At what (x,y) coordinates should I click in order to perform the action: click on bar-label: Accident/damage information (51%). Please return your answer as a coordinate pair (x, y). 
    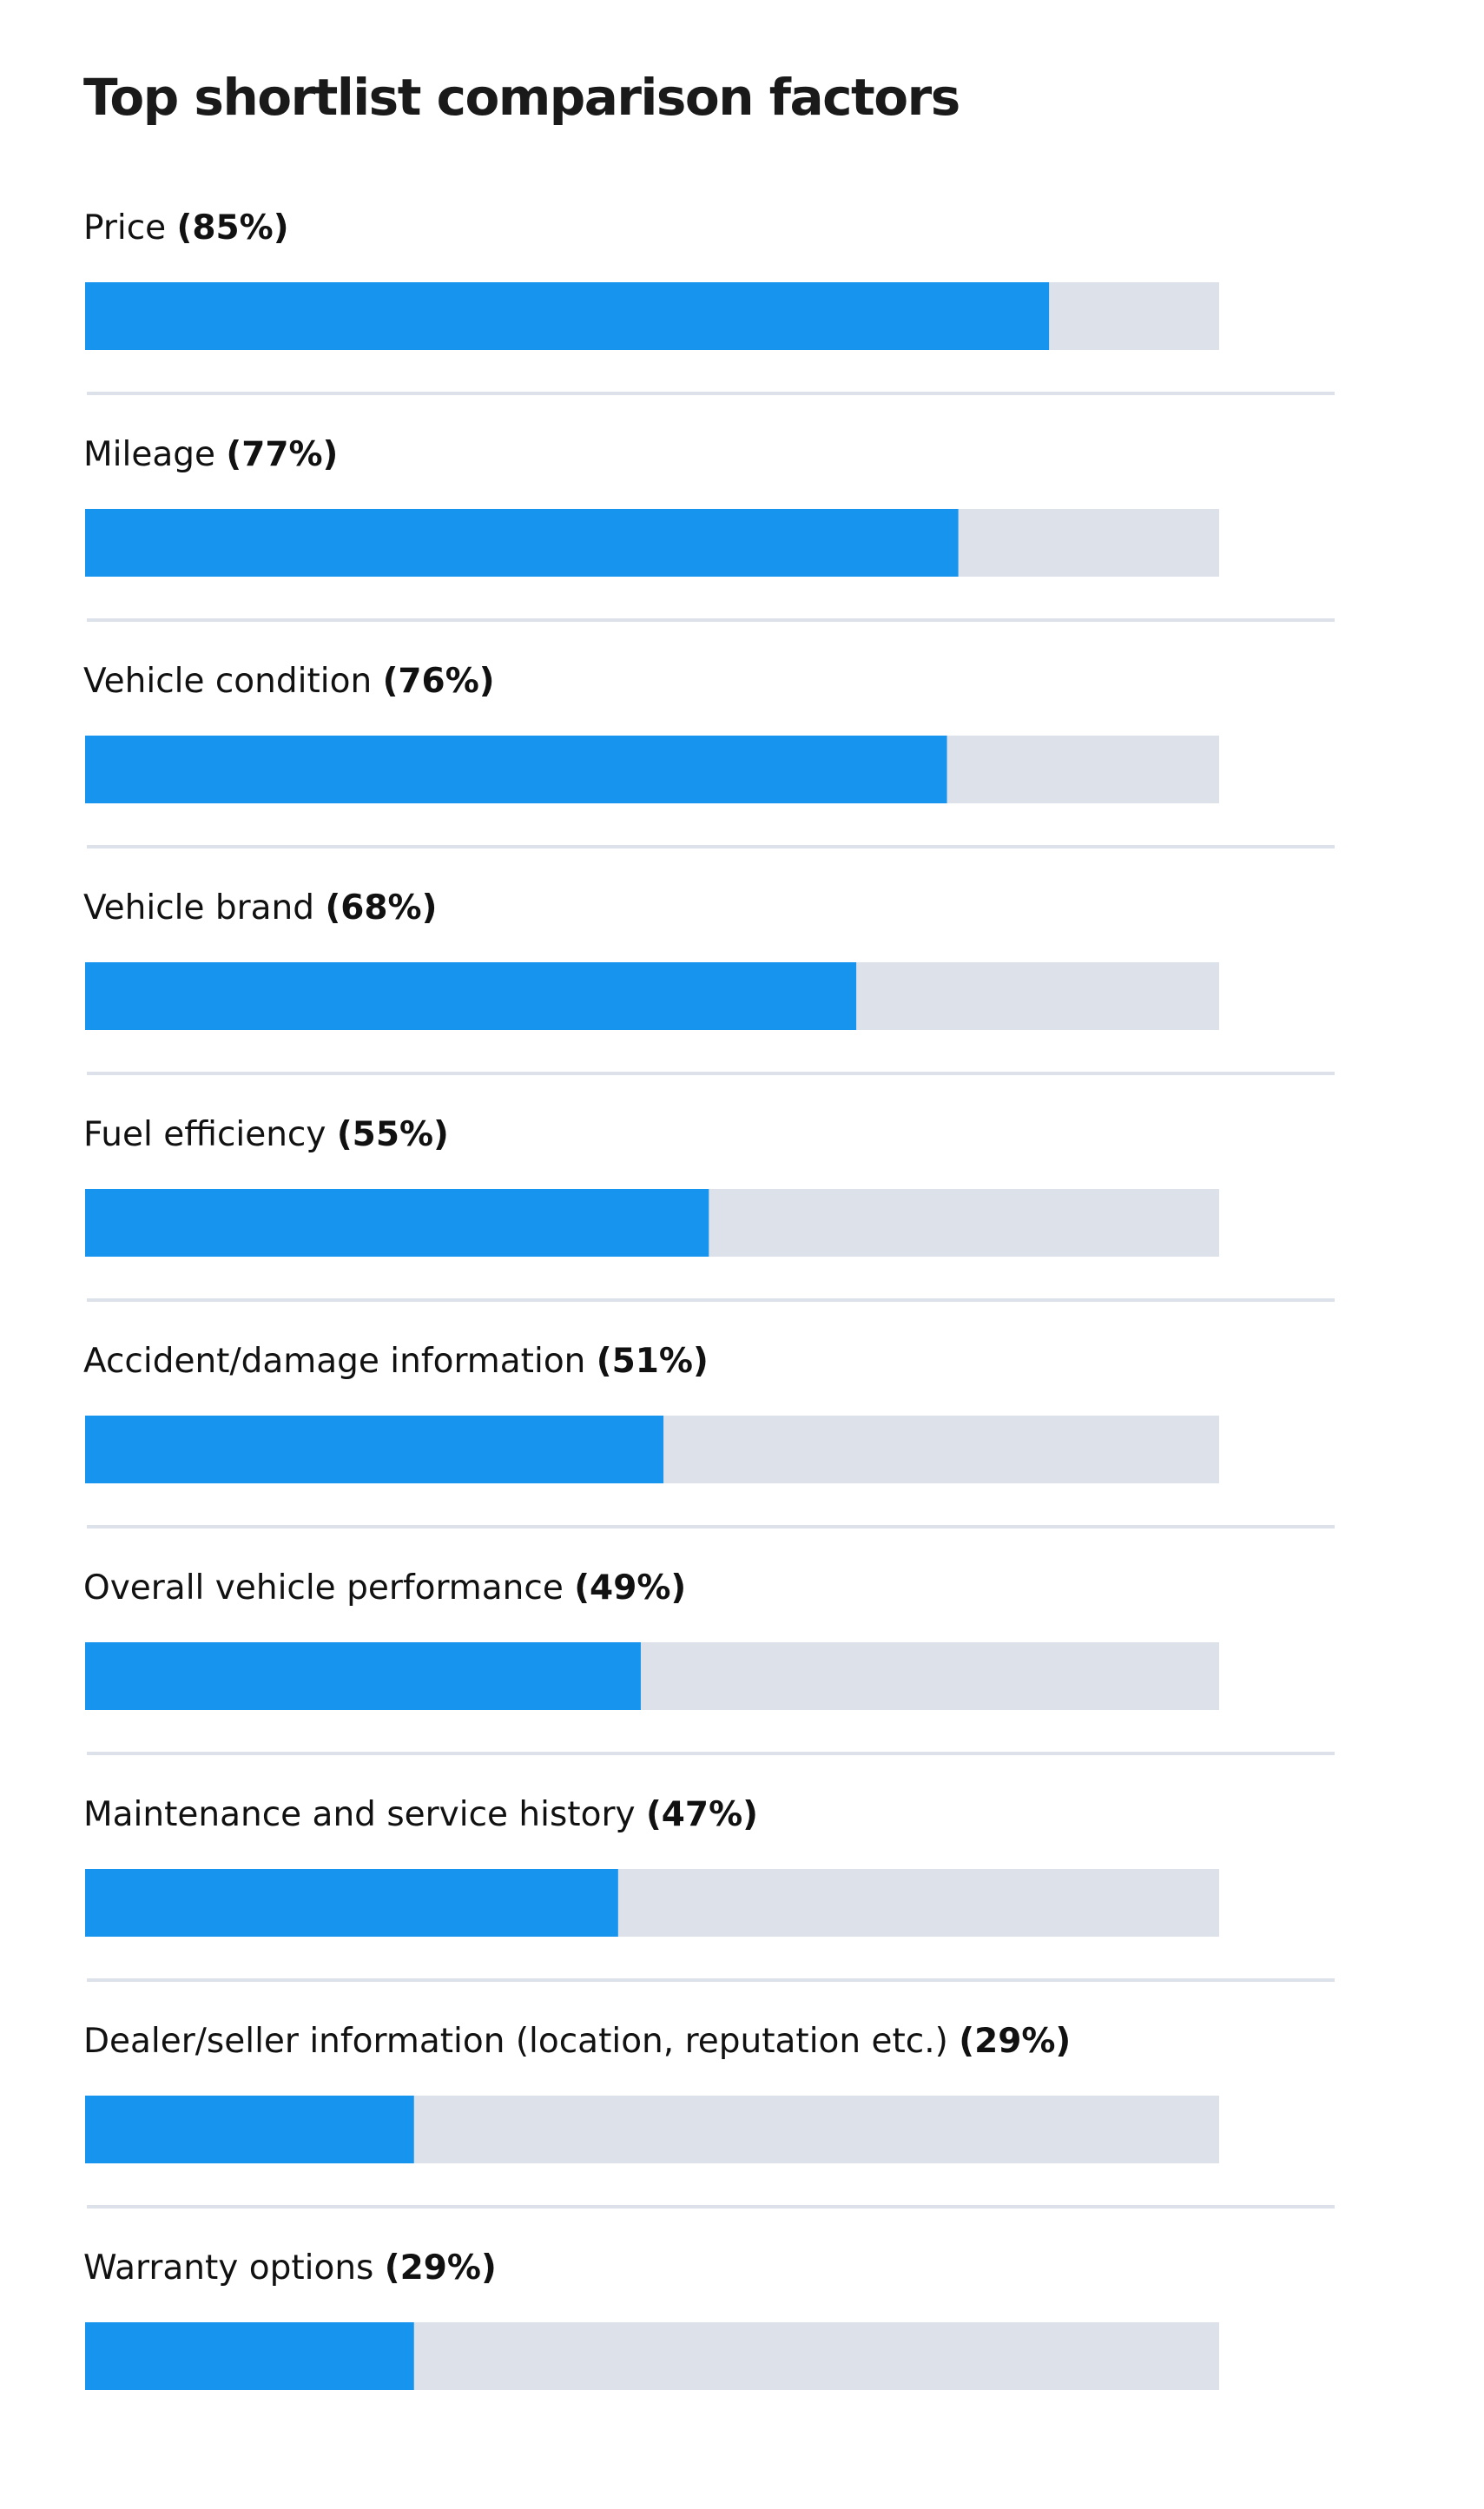
    Looking at the image, I should click on (396, 1361).